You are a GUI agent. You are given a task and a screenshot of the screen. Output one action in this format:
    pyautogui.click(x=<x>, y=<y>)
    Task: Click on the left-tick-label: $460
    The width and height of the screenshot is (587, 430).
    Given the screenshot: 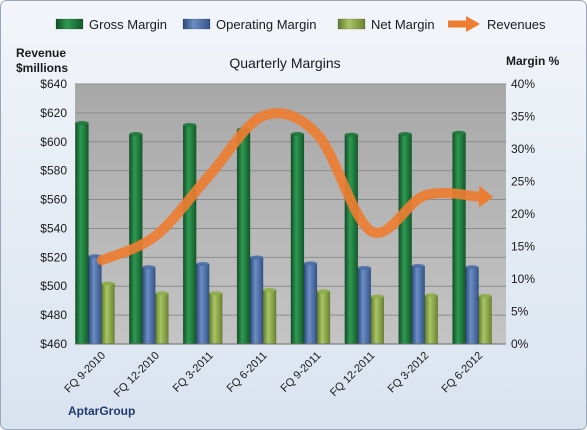 What is the action you would take?
    pyautogui.click(x=53, y=344)
    